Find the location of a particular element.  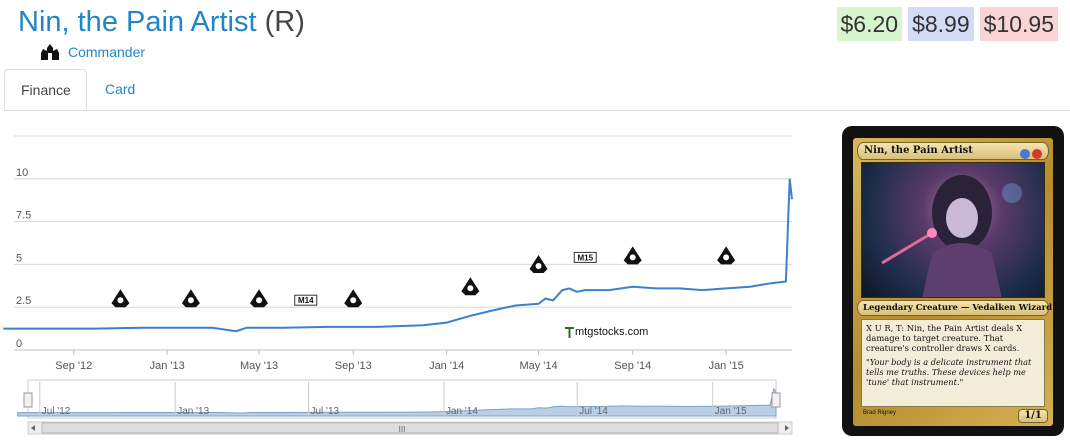

set-marker: M14 is located at coordinates (306, 300).